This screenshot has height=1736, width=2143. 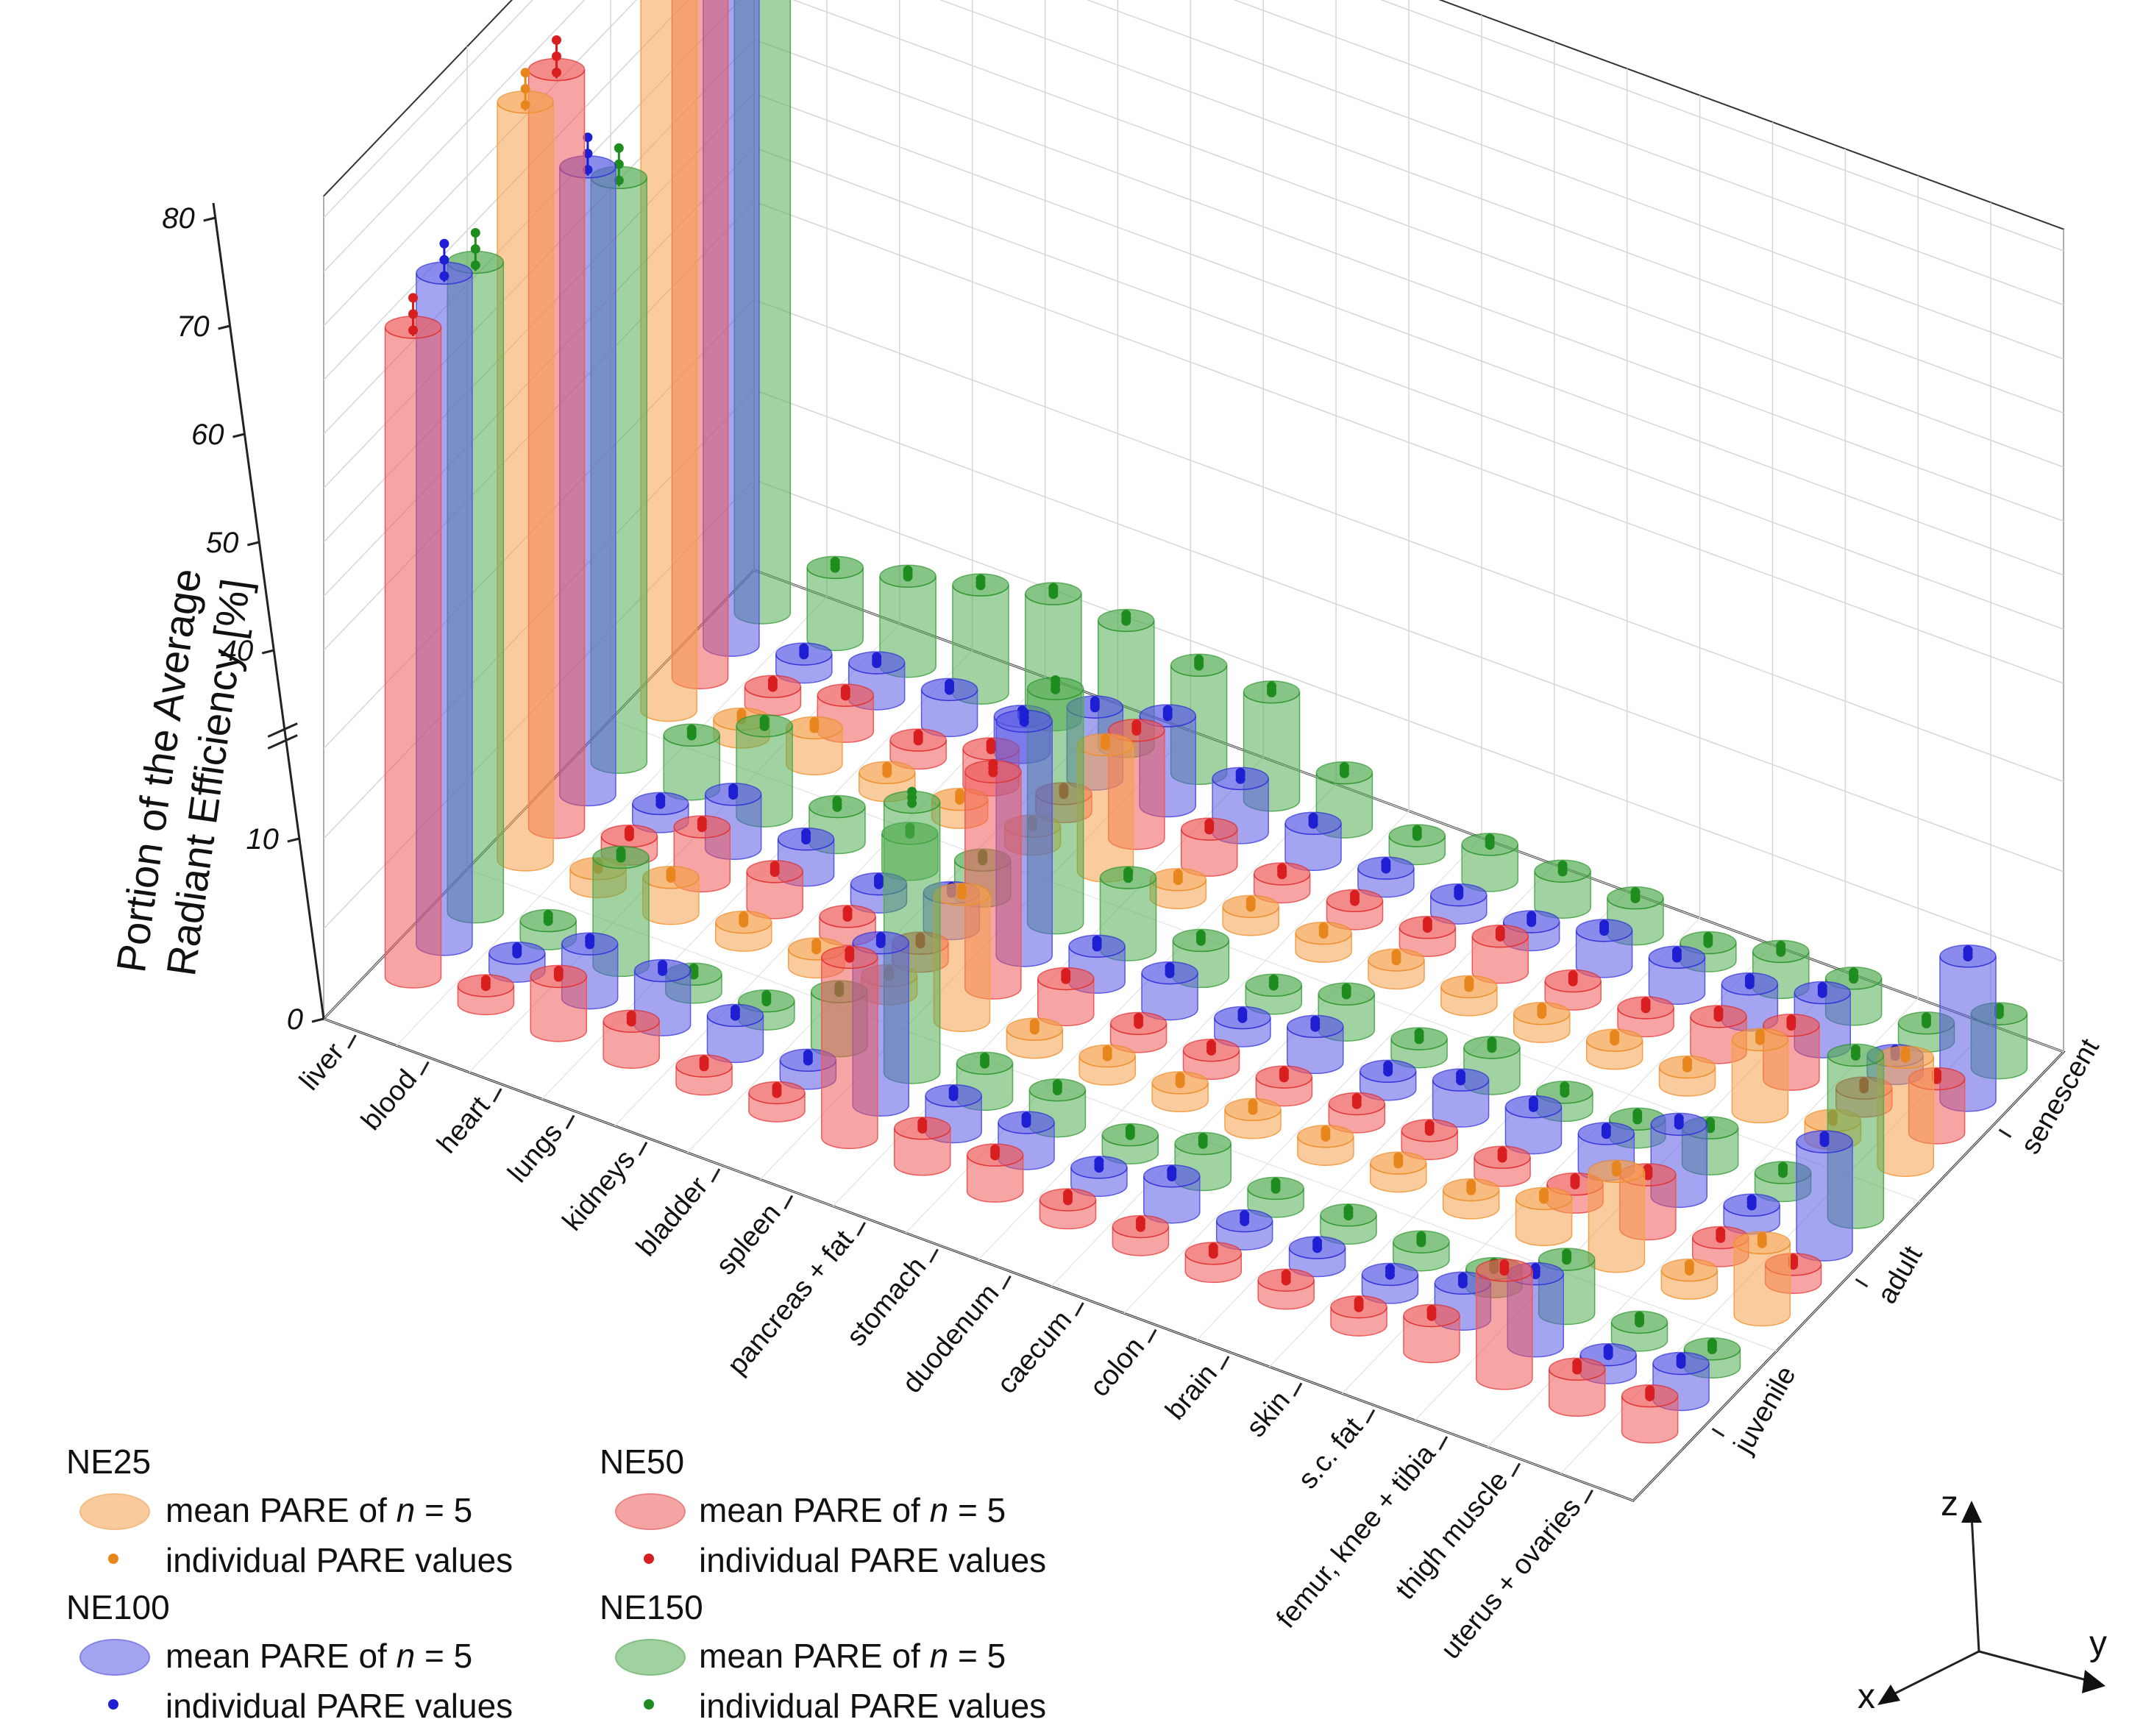 What do you see at coordinates (1250, 915) in the screenshot?
I see `bar-ne25-senescent-stomach` at bounding box center [1250, 915].